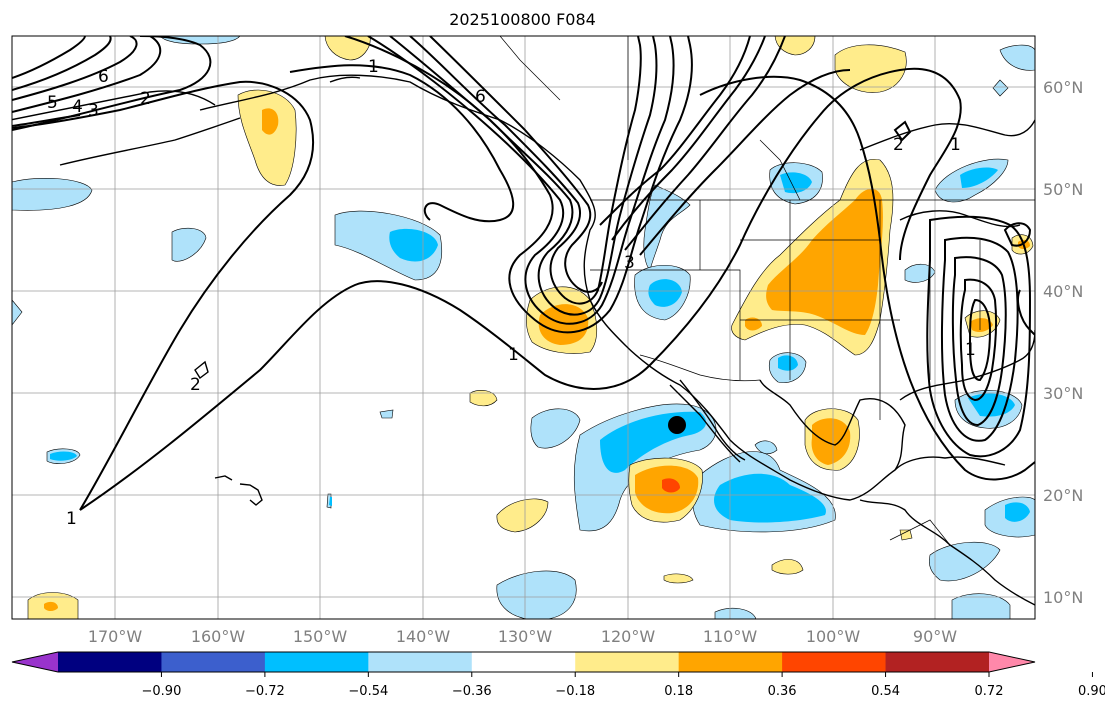 The width and height of the screenshot is (1105, 712). Describe the element at coordinates (1063, 291) in the screenshot. I see `lat-label: 40°N` at that location.